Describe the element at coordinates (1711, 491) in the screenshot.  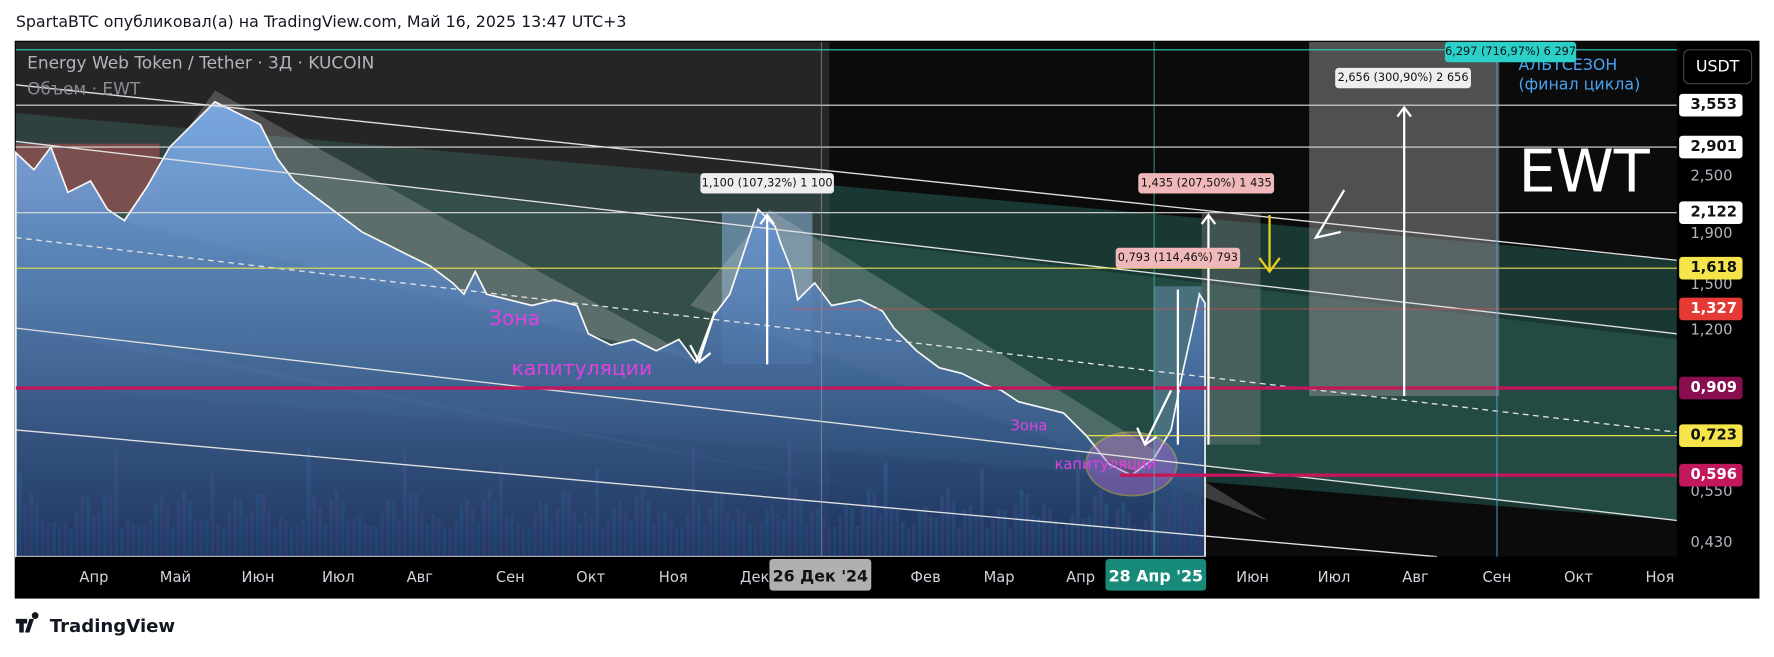
I see `price-label: 0,550` at that location.